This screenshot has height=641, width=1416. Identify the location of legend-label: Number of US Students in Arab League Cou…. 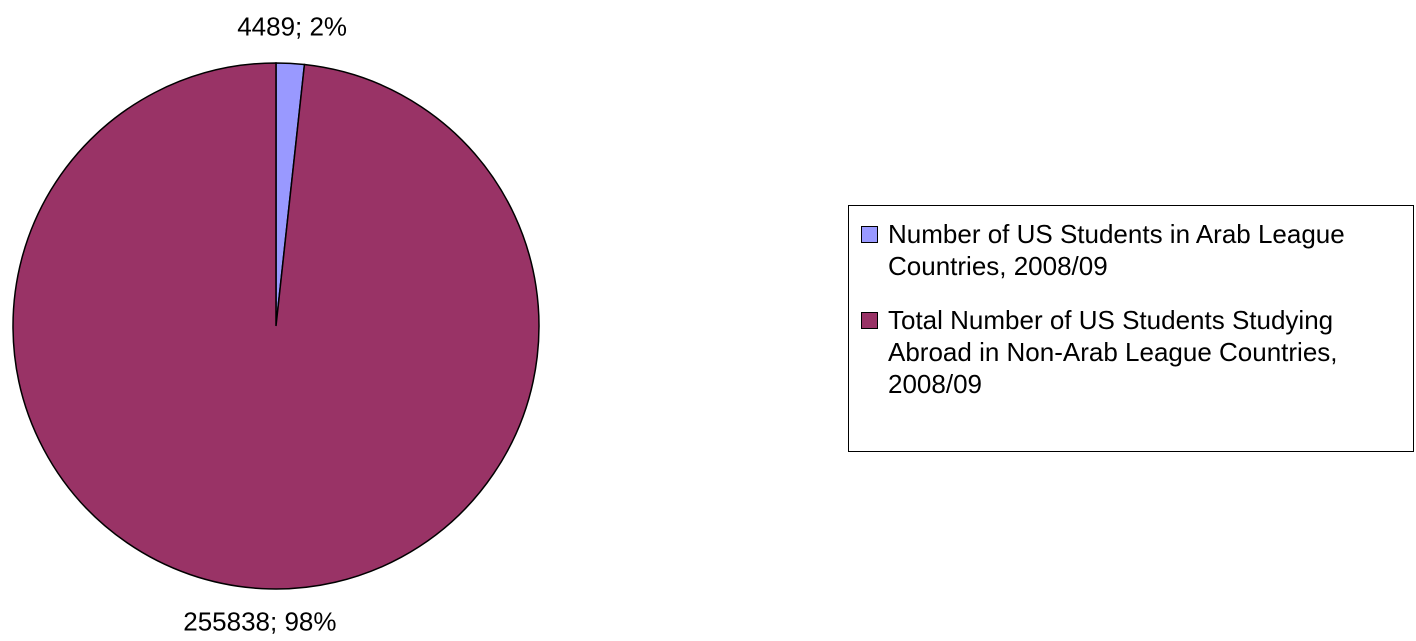
(1116, 250).